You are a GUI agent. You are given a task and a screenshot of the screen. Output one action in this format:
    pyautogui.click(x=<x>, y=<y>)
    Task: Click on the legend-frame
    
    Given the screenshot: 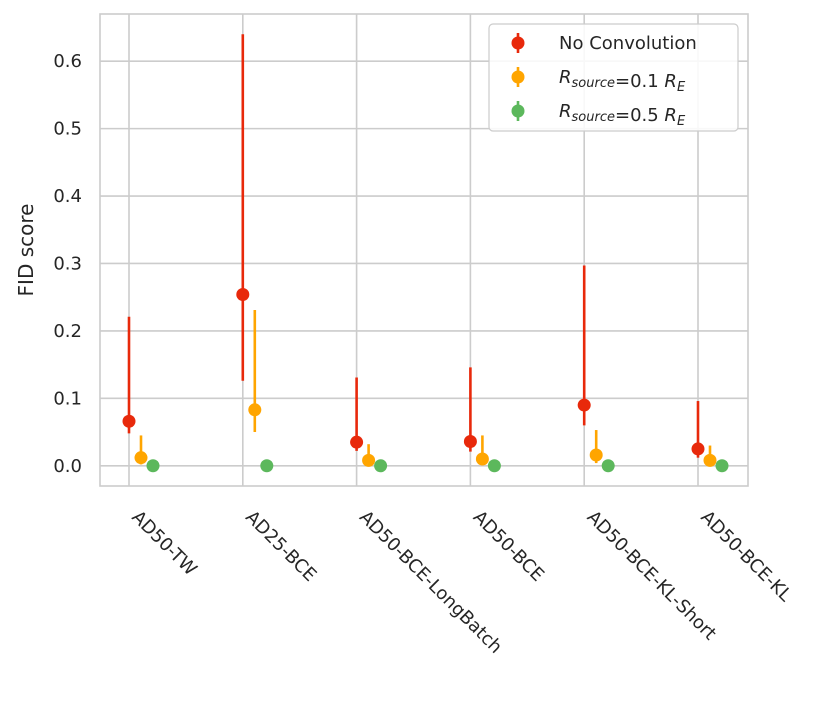 What is the action you would take?
    pyautogui.click(x=613, y=77)
    